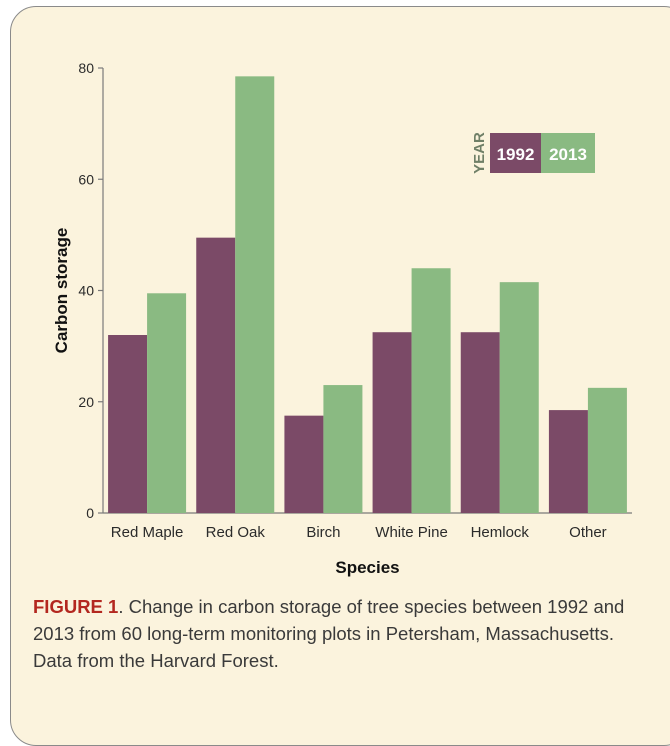 The width and height of the screenshot is (670, 746). What do you see at coordinates (86, 179) in the screenshot?
I see `y-tick-label: 60` at bounding box center [86, 179].